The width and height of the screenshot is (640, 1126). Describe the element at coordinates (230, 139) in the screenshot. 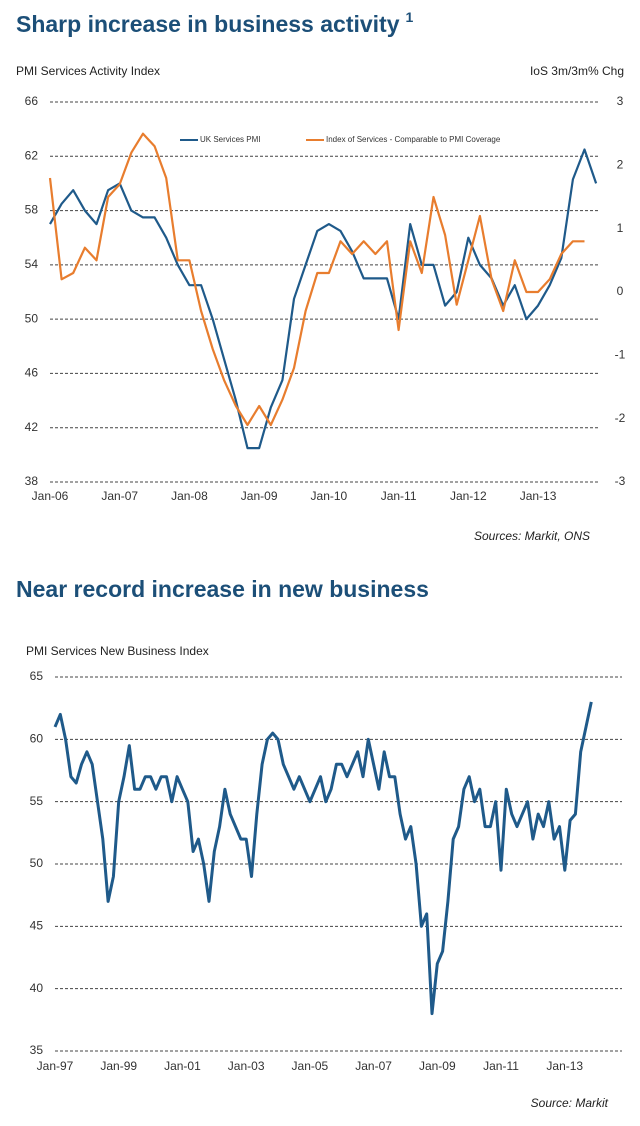

I see `legend-label: UK Services PMI` at that location.